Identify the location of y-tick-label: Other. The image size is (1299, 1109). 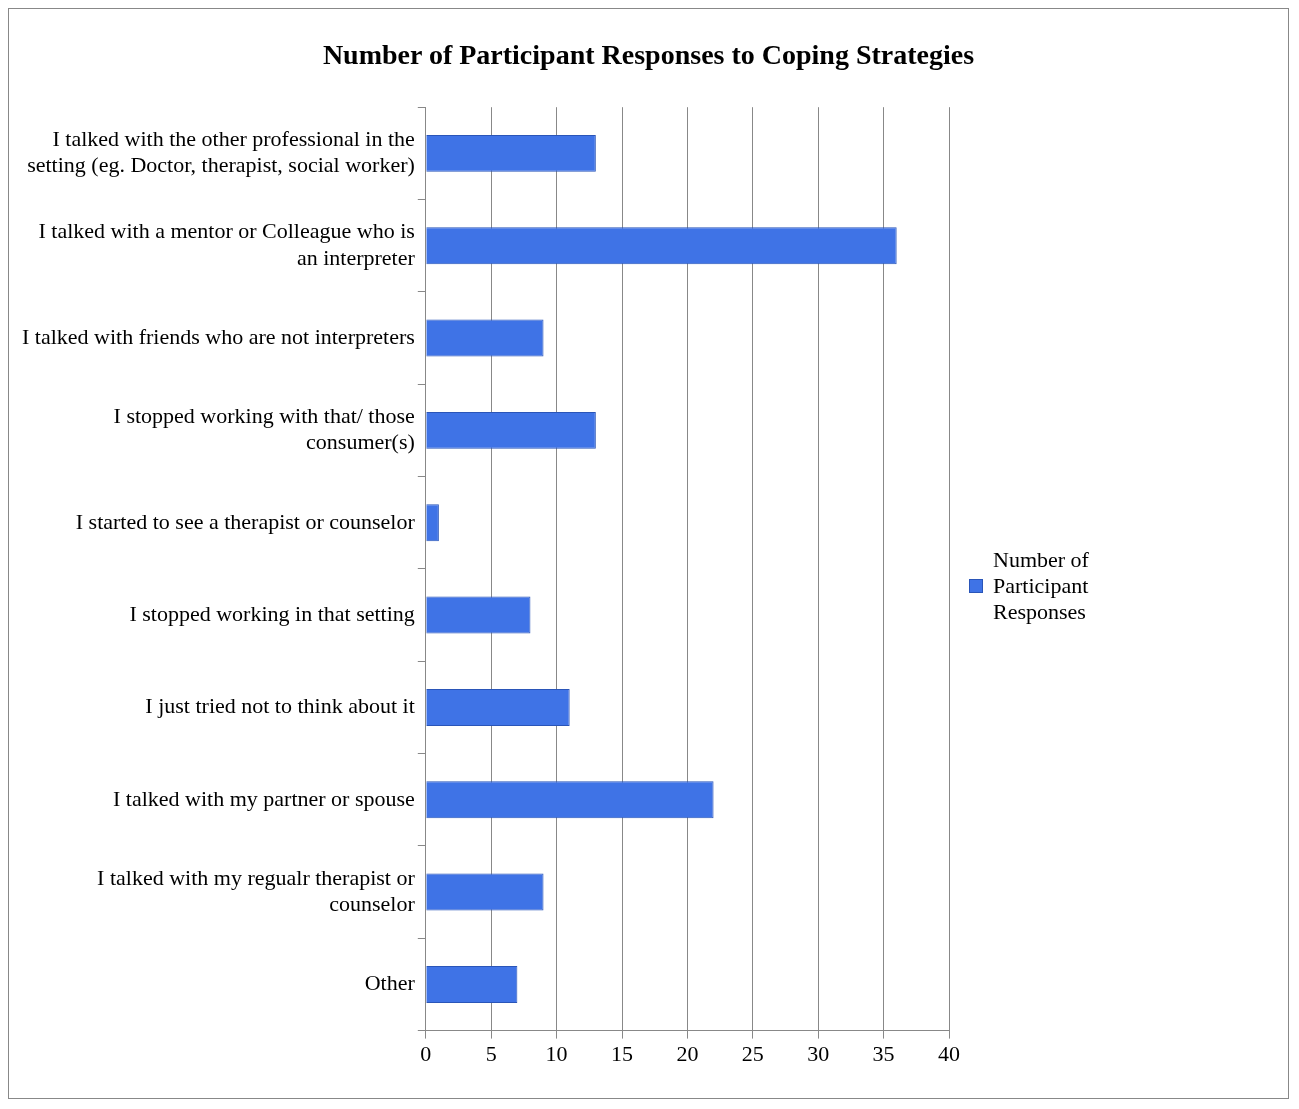
(390, 983).